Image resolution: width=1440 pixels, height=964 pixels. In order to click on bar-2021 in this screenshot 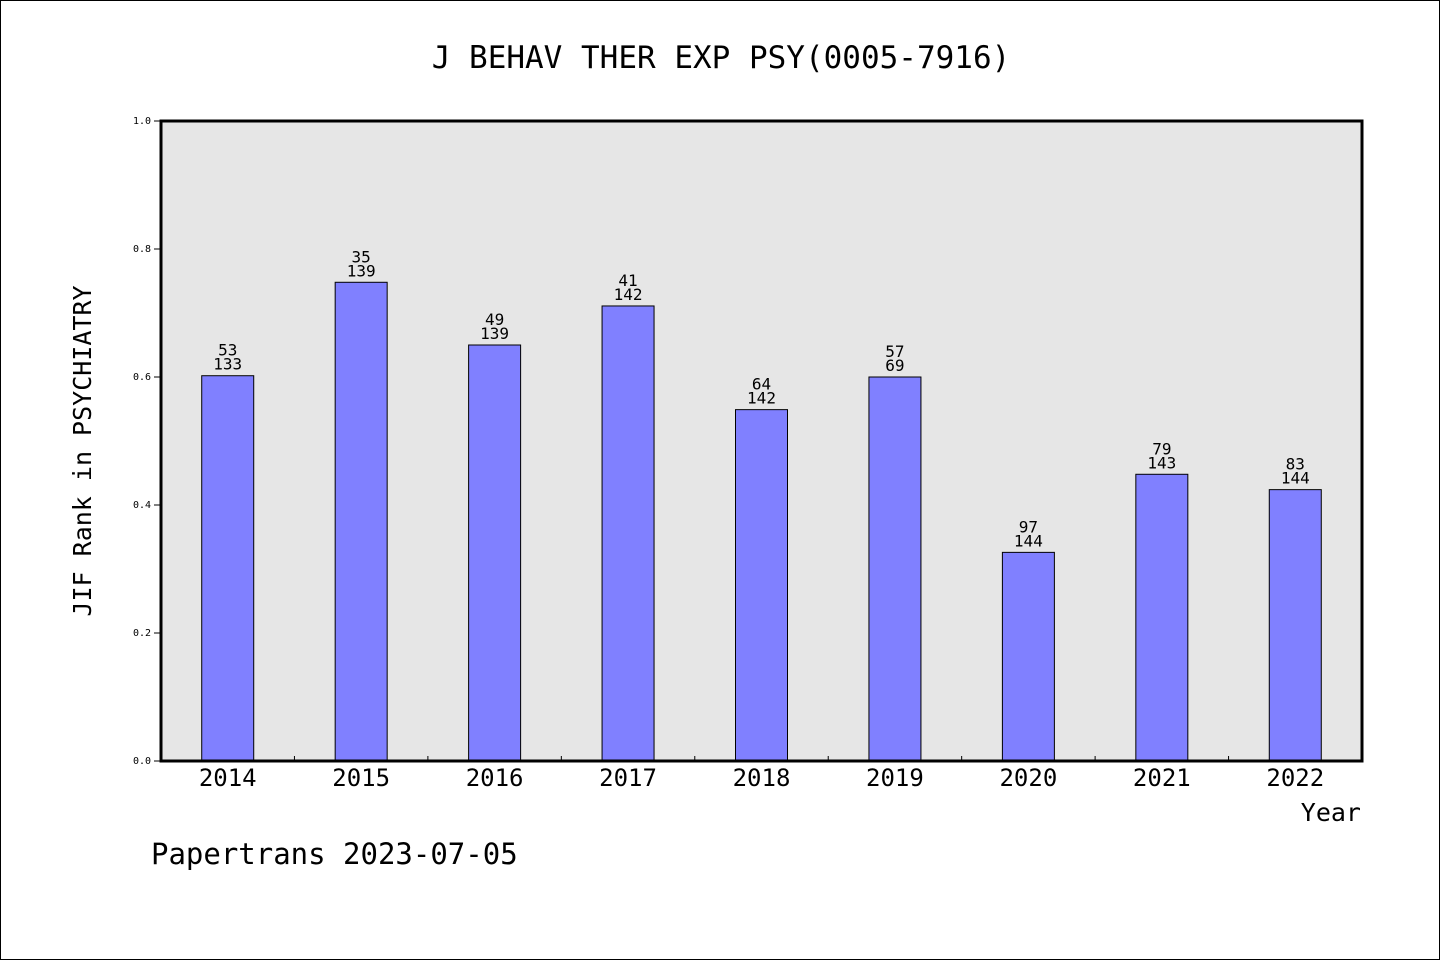, I will do `click(1162, 617)`.